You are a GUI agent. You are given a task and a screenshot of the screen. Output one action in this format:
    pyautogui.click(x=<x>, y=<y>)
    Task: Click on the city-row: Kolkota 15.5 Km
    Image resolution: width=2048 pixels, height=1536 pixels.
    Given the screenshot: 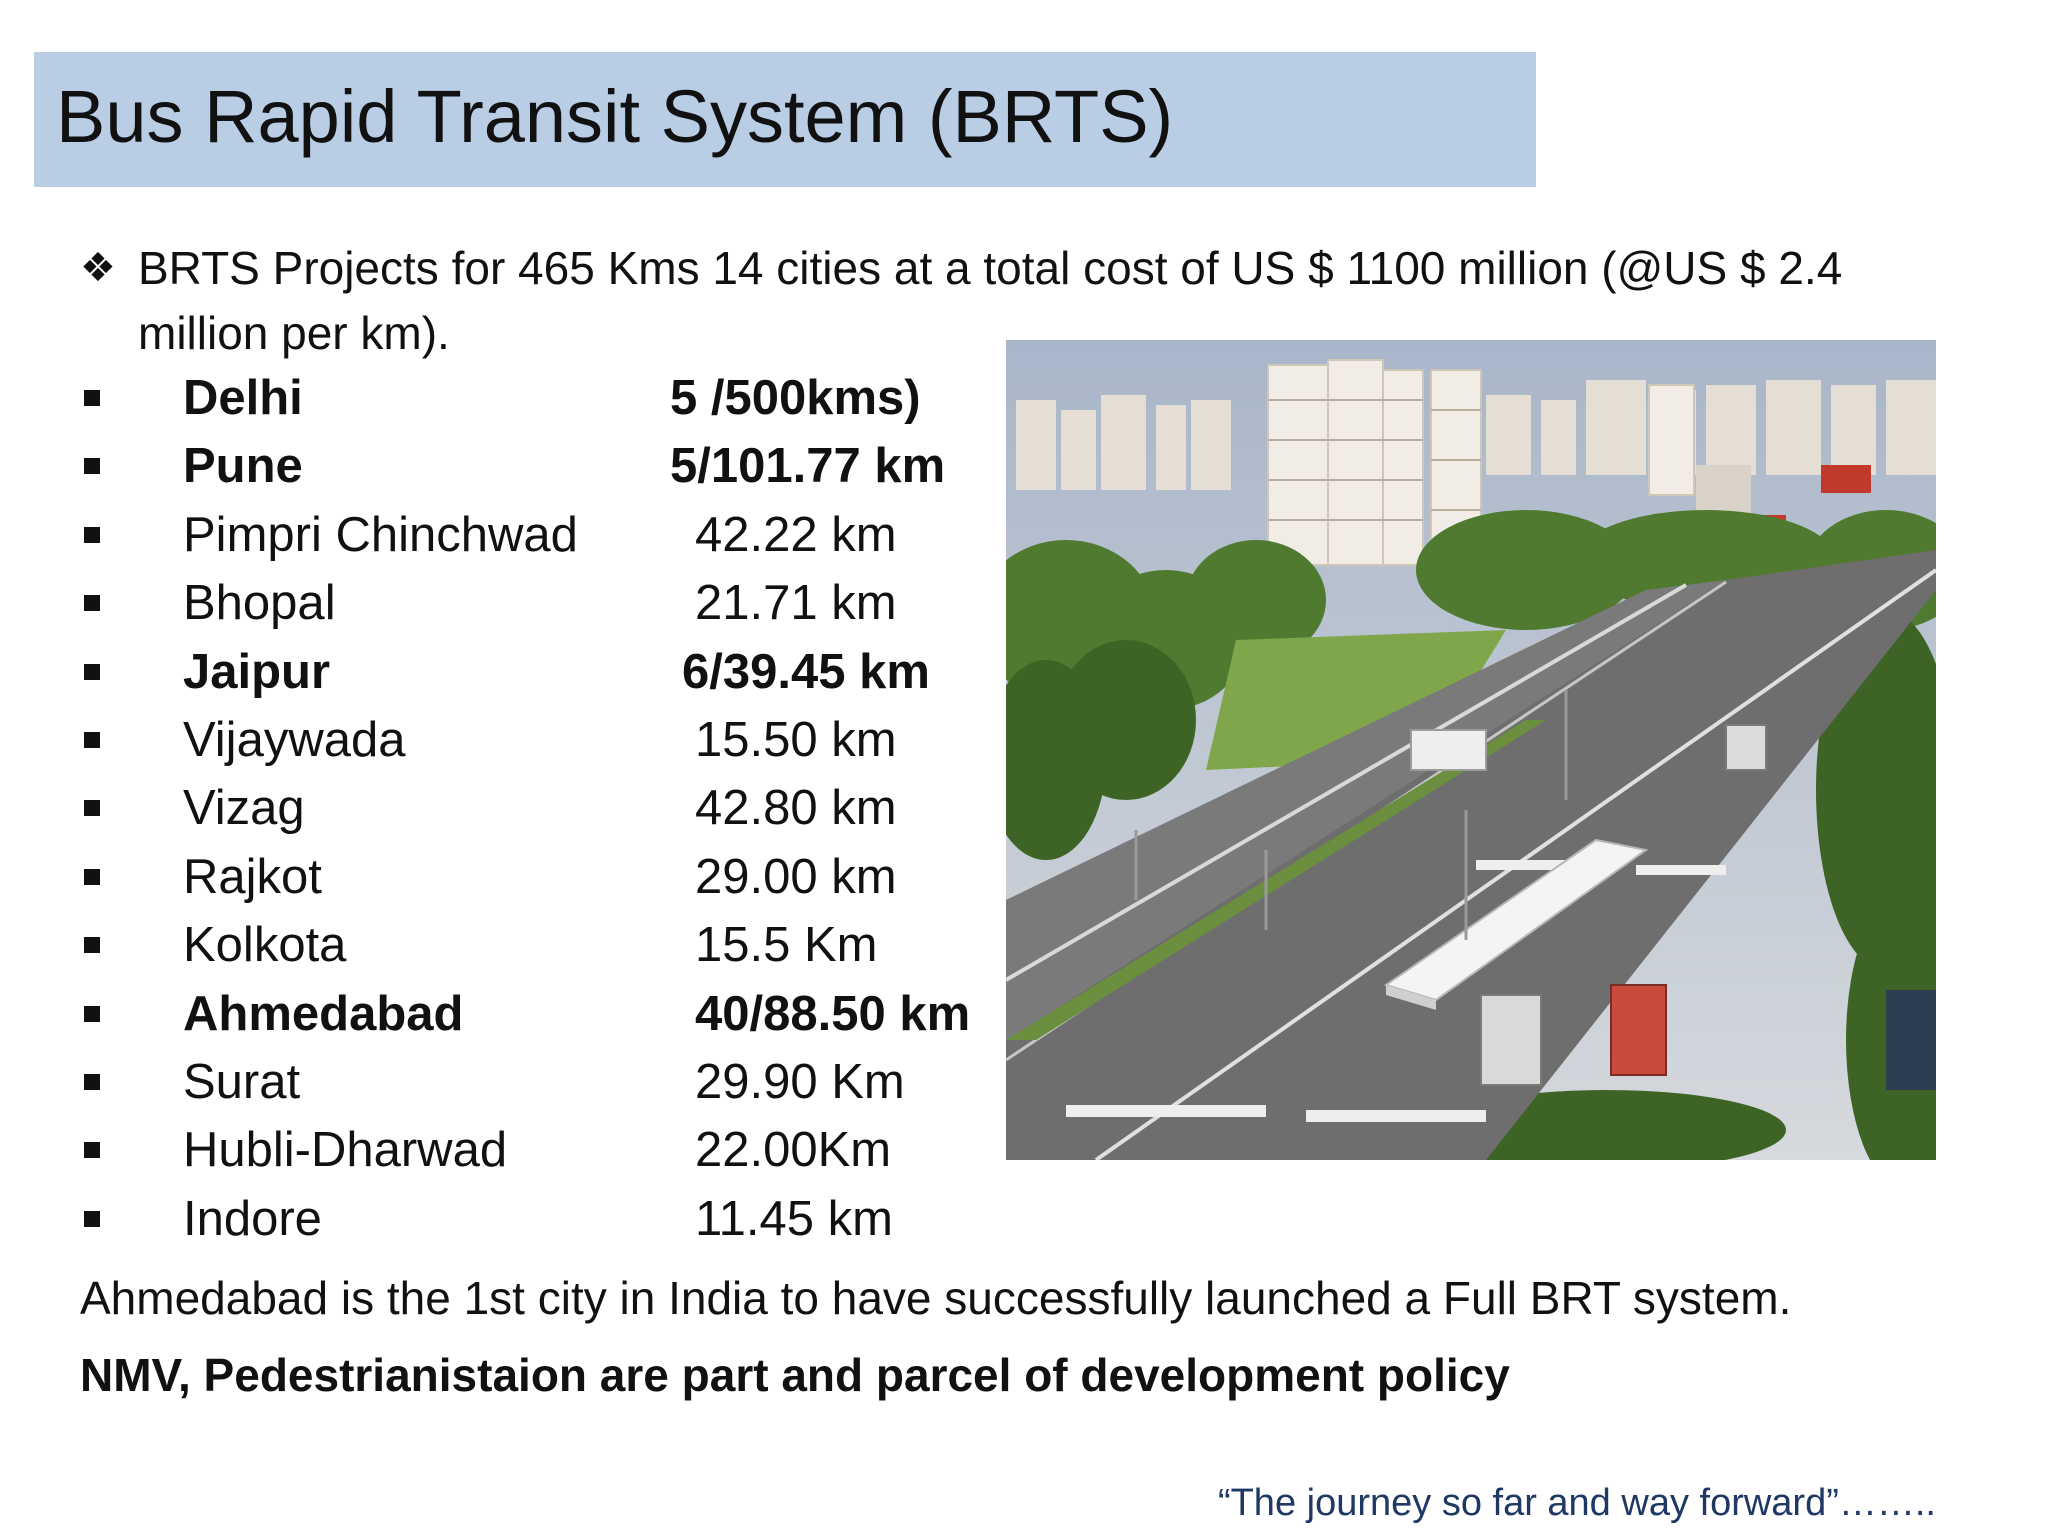 What is the action you would take?
    pyautogui.click(x=505, y=945)
    